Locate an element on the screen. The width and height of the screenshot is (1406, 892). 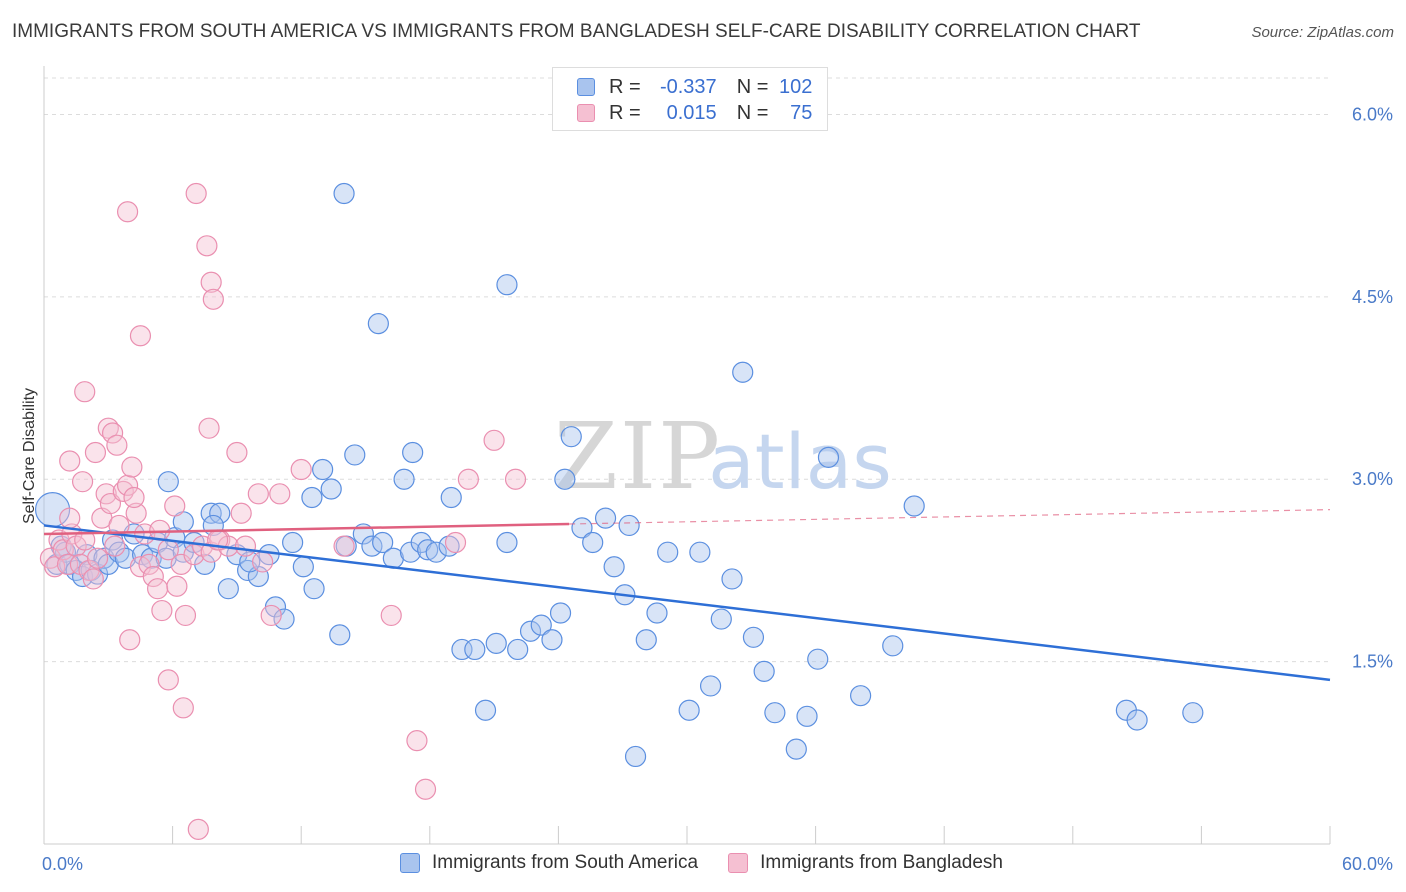
stats-legend: R = -0.337 N = 102 R = 0.015 N = 75 is located at coordinates (690, 99).